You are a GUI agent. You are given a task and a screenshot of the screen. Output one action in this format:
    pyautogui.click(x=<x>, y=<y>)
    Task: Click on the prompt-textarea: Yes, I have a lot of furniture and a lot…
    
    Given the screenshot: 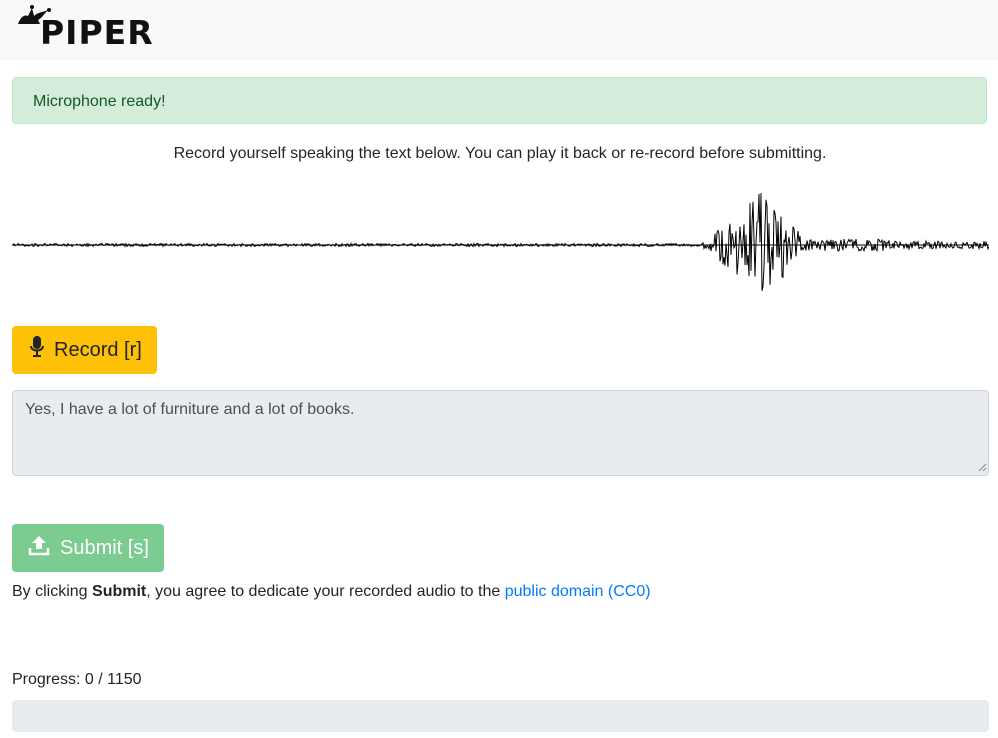 What is the action you would take?
    pyautogui.click(x=500, y=433)
    